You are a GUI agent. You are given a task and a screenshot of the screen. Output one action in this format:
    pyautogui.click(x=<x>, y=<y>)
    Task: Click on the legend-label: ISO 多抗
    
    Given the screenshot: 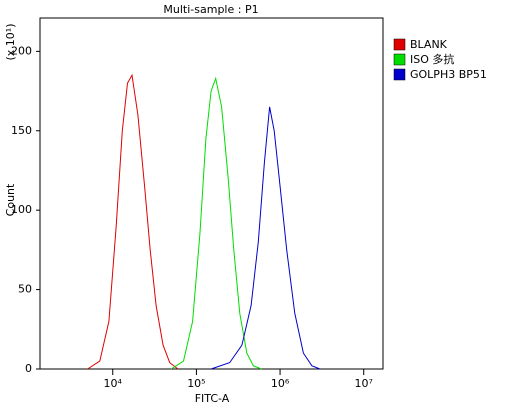 What is the action you would take?
    pyautogui.click(x=432, y=59)
    